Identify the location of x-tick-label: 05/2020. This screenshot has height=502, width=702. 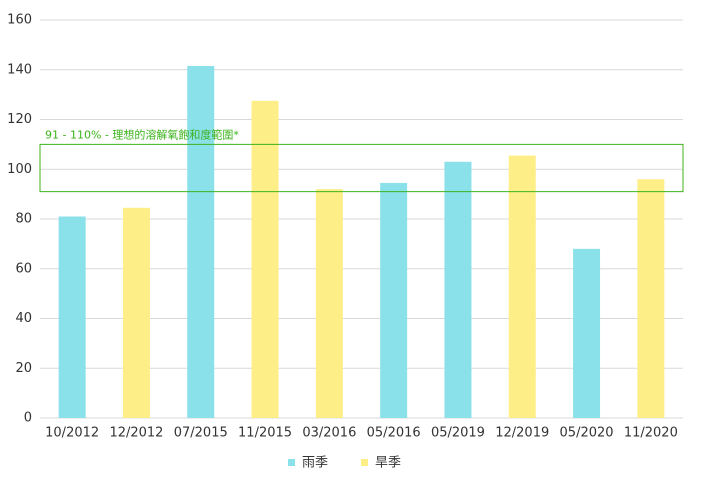
(587, 433).